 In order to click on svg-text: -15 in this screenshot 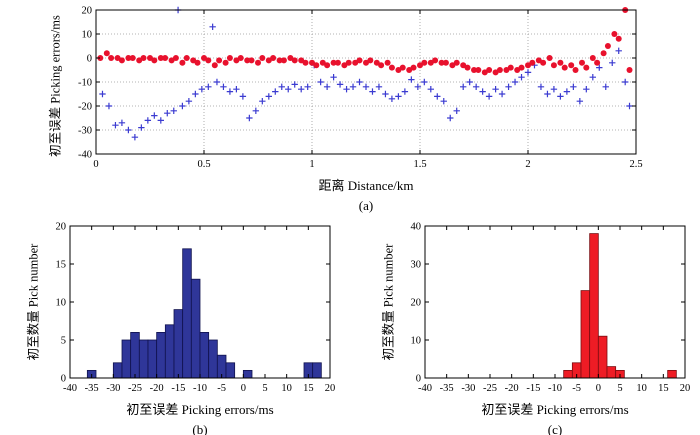, I will do `click(178, 388)`.